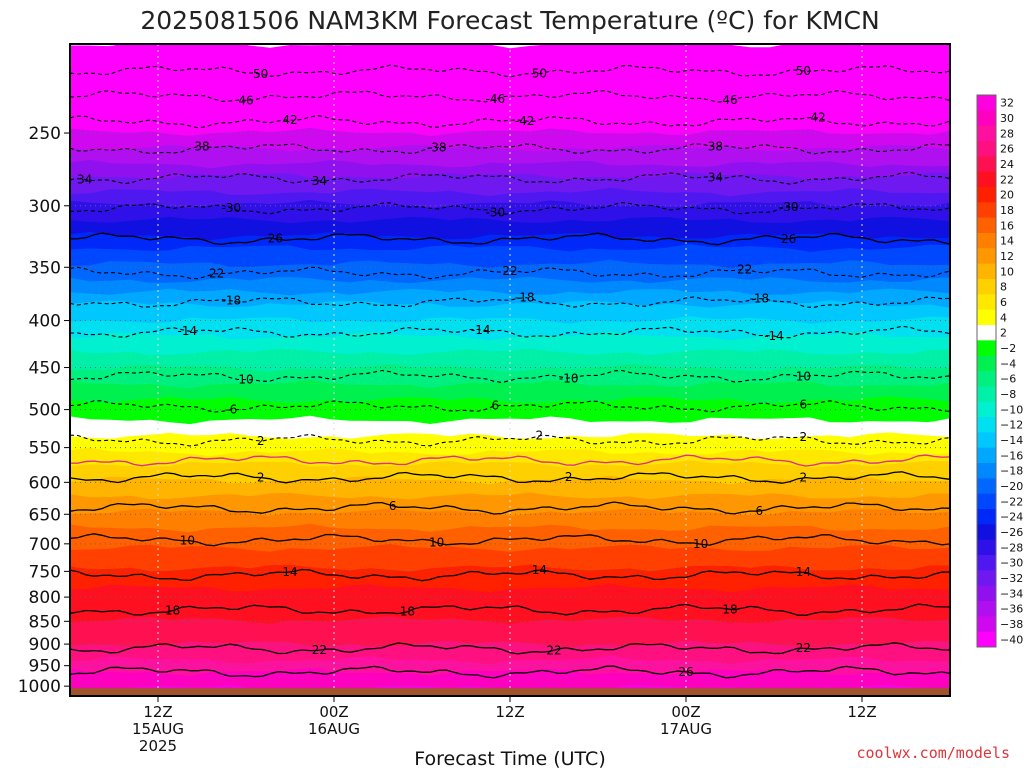  What do you see at coordinates (686, 729) in the screenshot?
I see `time-tick-label: 17AUG` at bounding box center [686, 729].